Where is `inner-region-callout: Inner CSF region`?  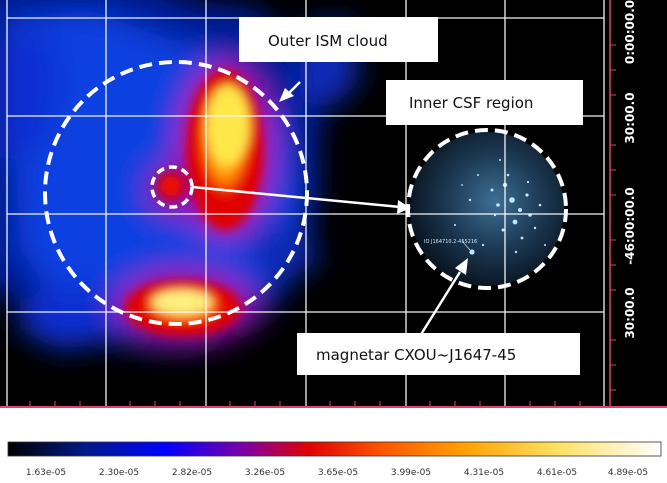
inner-region-callout: Inner CSF region is located at coordinates (484, 102).